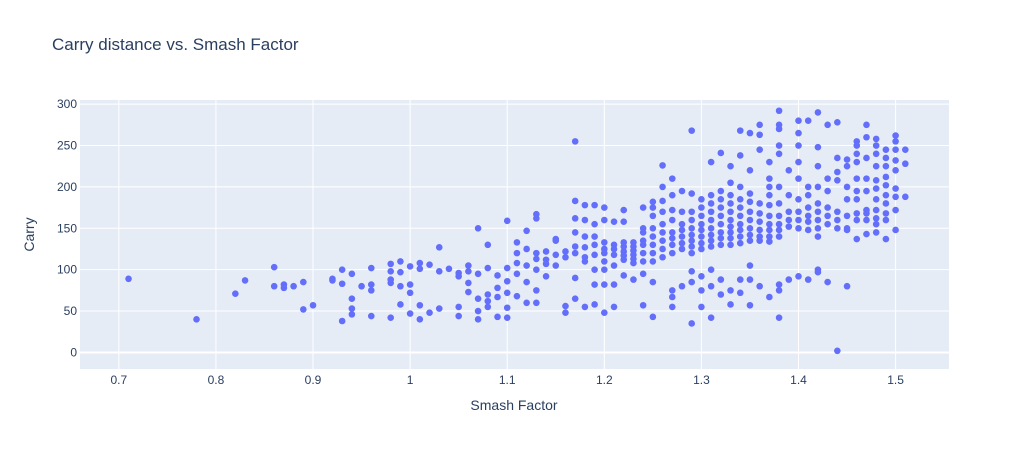 The height and width of the screenshot is (455, 1029). I want to click on x-tick-label: 1, so click(410, 380).